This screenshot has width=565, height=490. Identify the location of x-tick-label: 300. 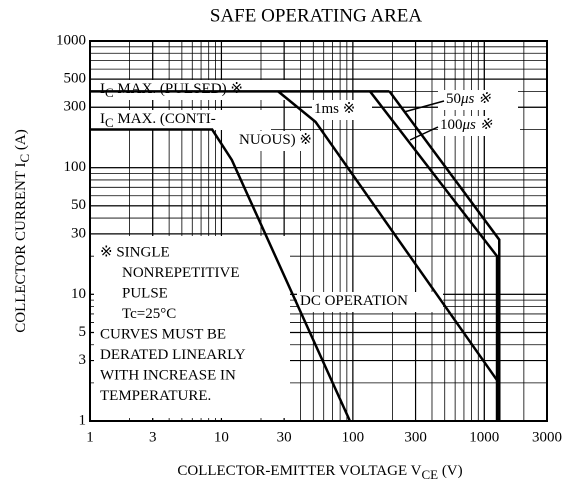
(415, 437).